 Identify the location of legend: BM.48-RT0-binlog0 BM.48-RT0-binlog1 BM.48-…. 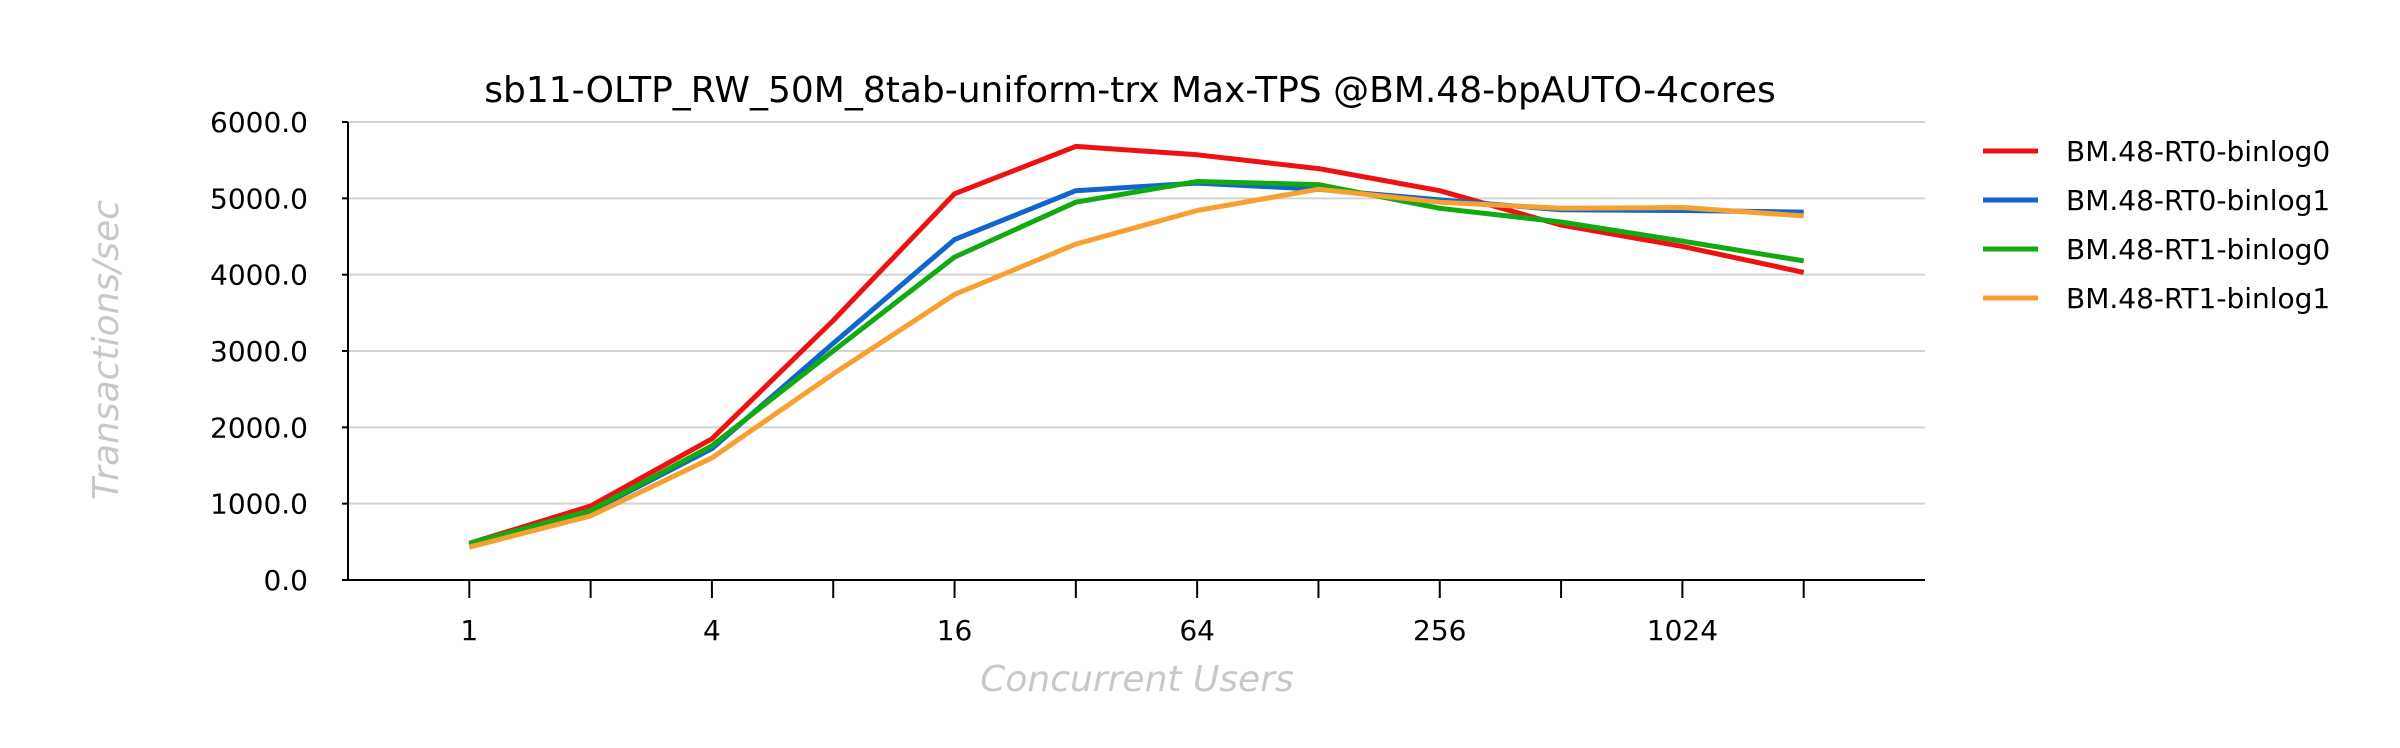
(2156, 225).